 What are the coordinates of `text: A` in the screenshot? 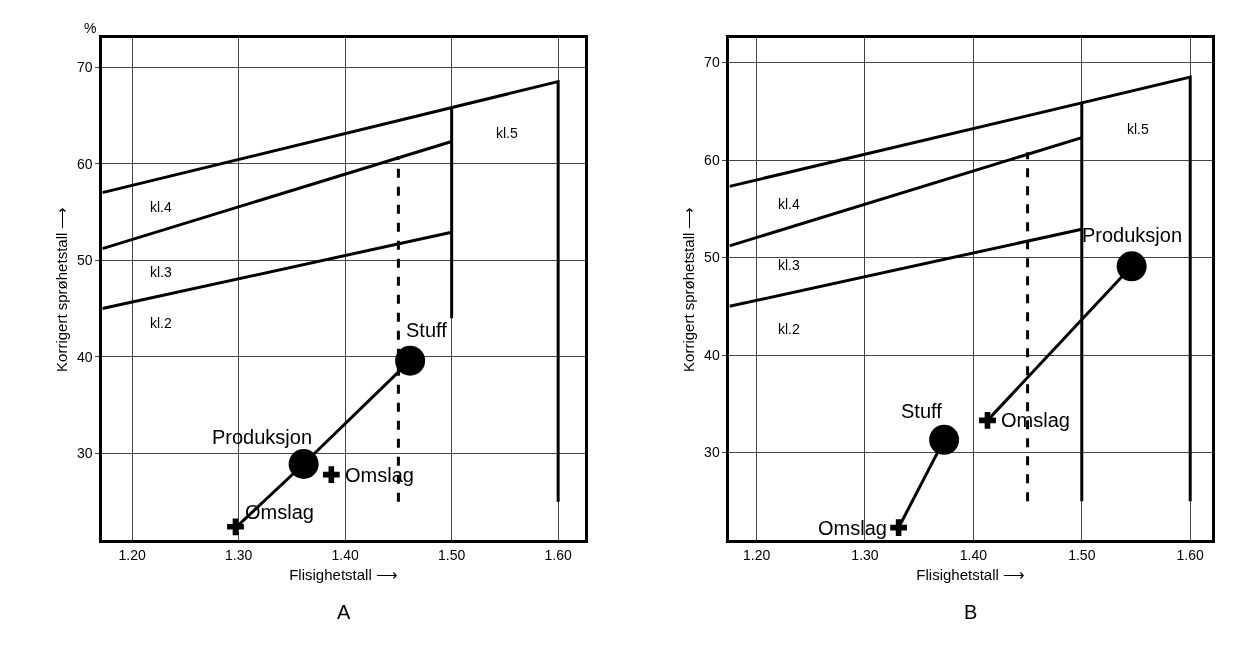 It's located at (344, 612).